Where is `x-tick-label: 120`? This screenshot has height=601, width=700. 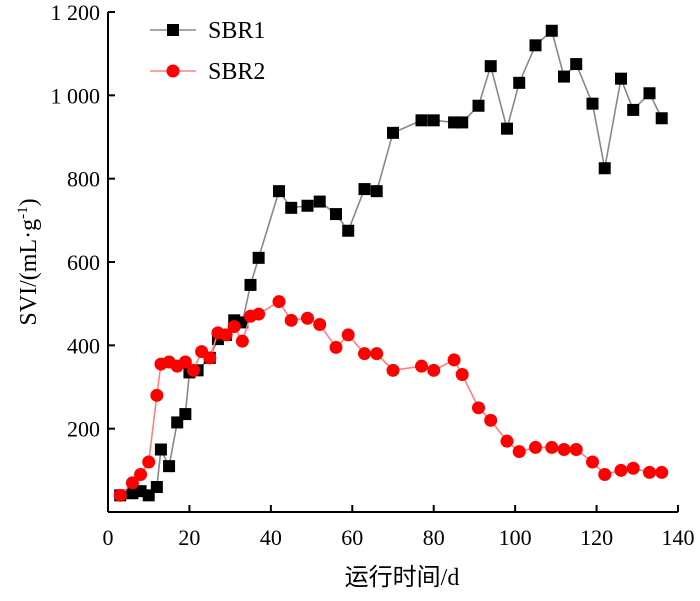
x-tick-label: 120 is located at coordinates (596, 537).